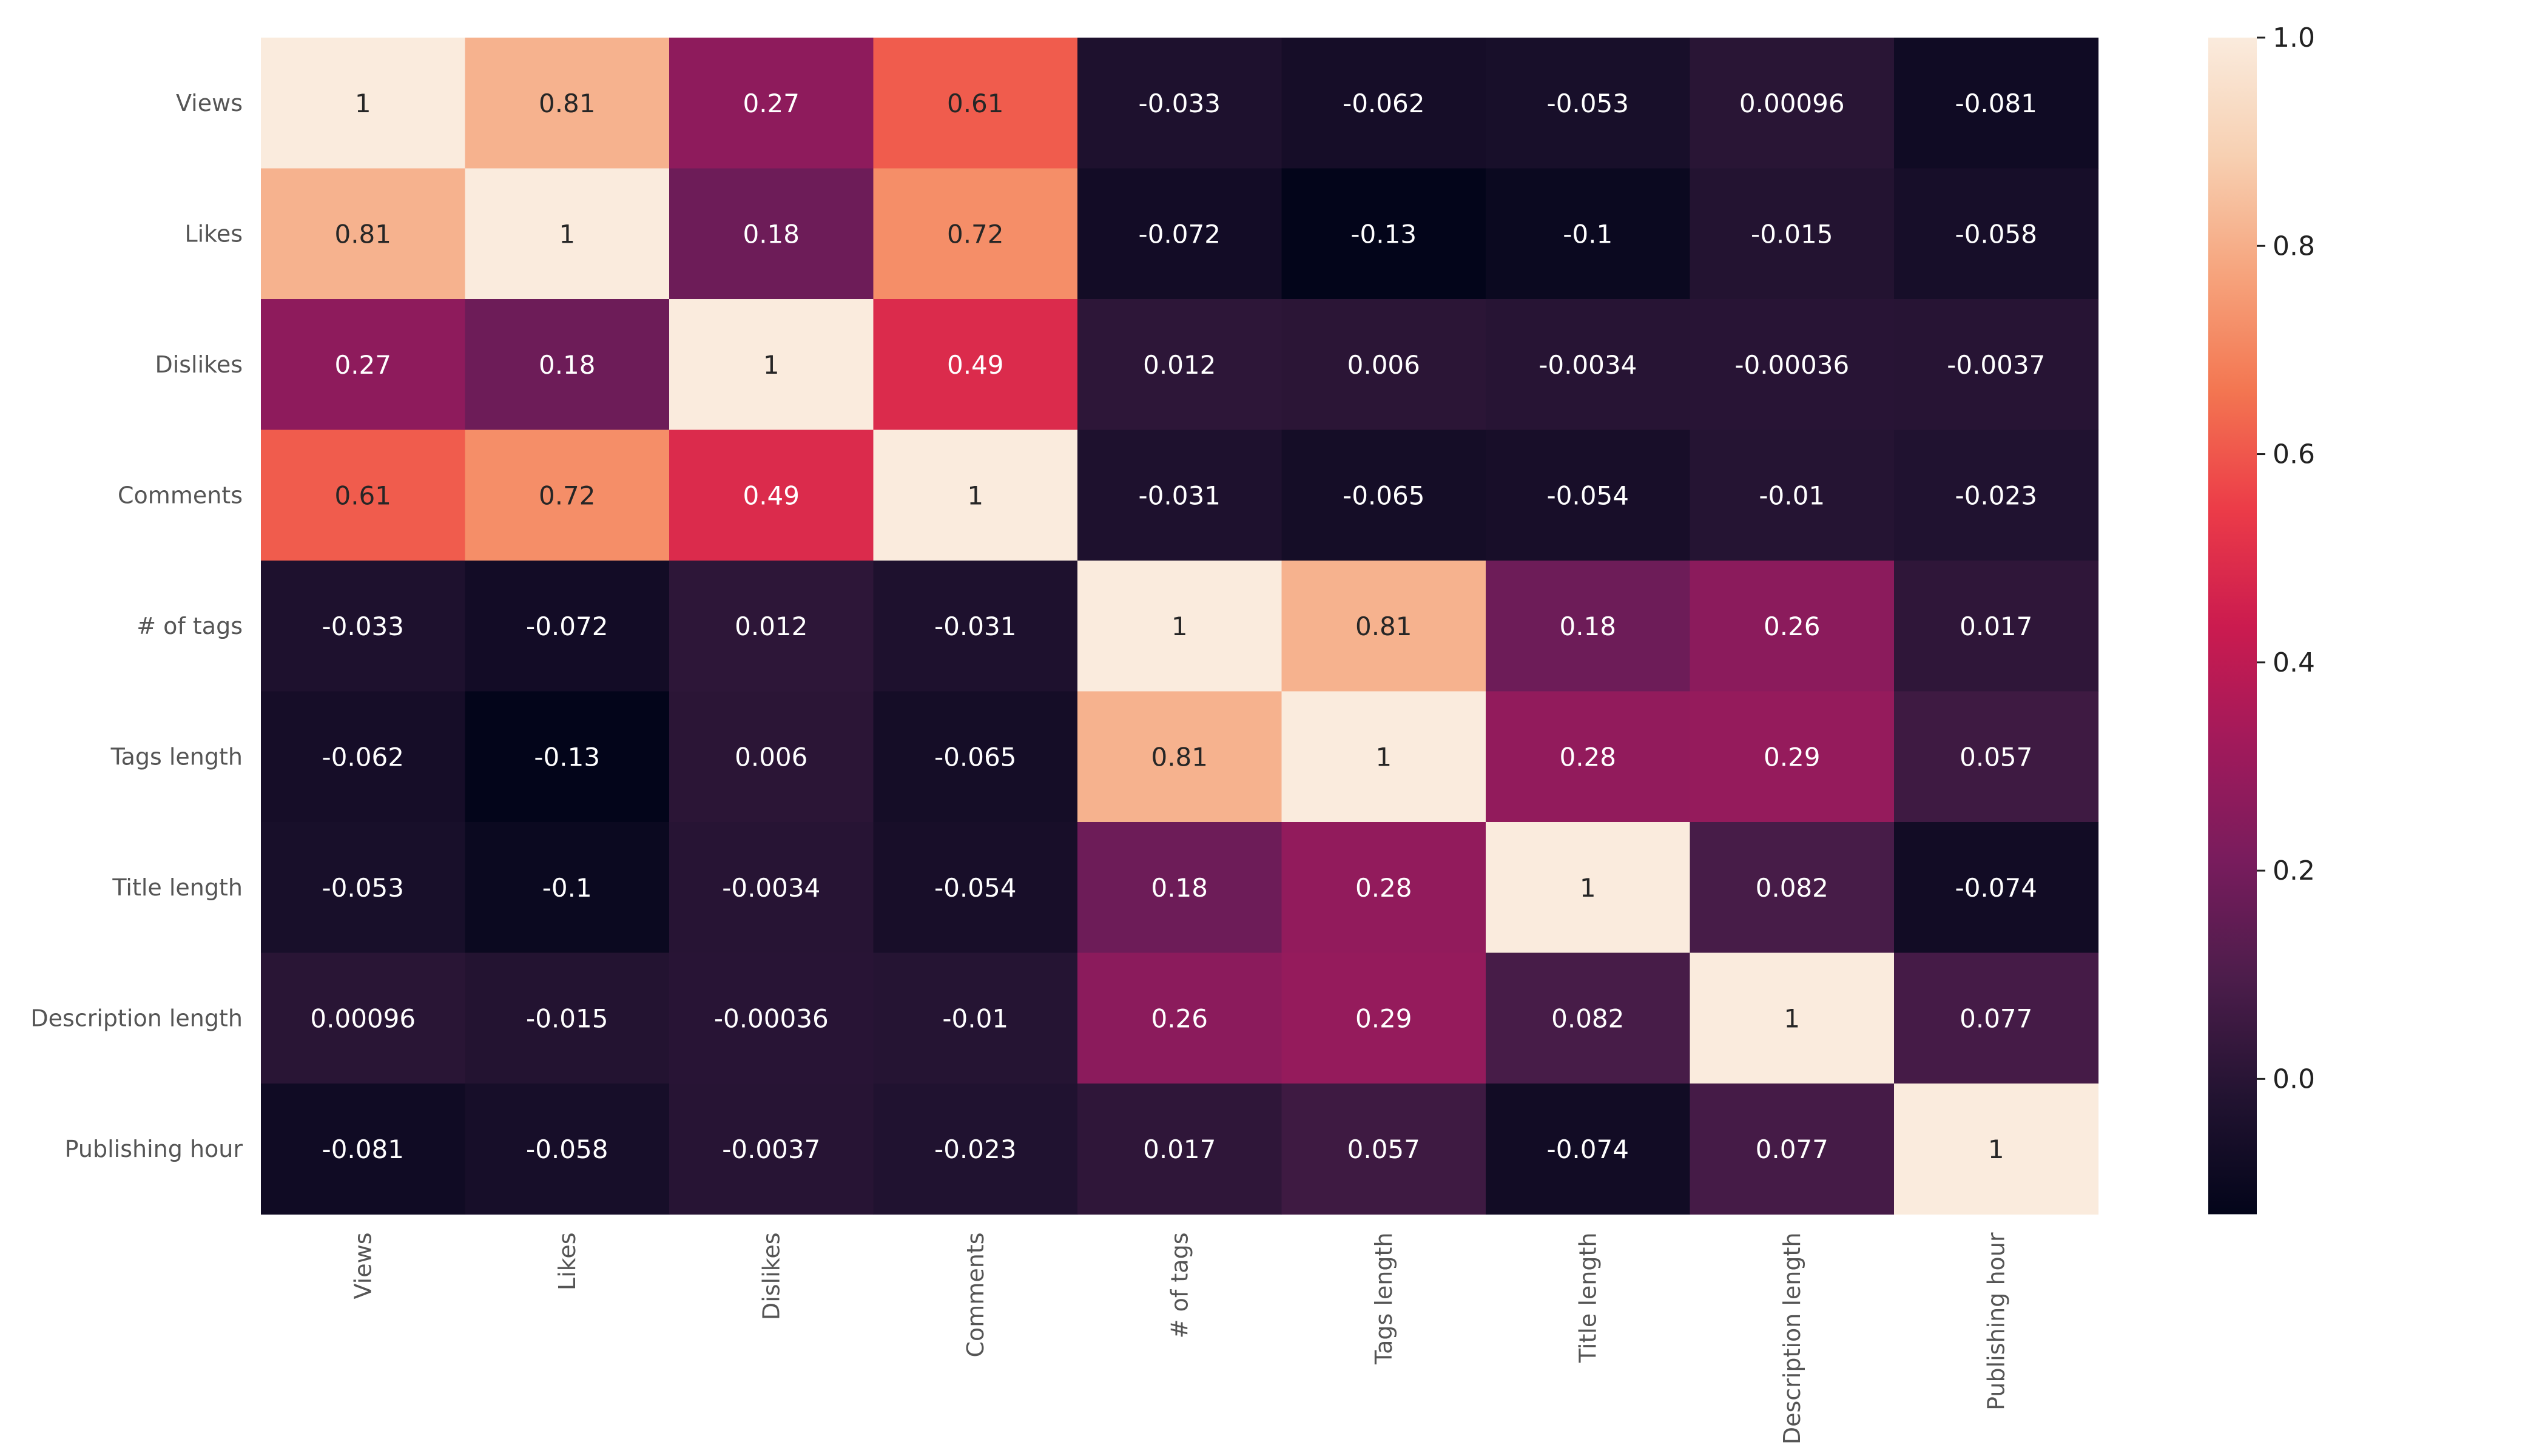  Describe the element at coordinates (1996, 888) in the screenshot. I see `cell-value-label: -0.074` at that location.